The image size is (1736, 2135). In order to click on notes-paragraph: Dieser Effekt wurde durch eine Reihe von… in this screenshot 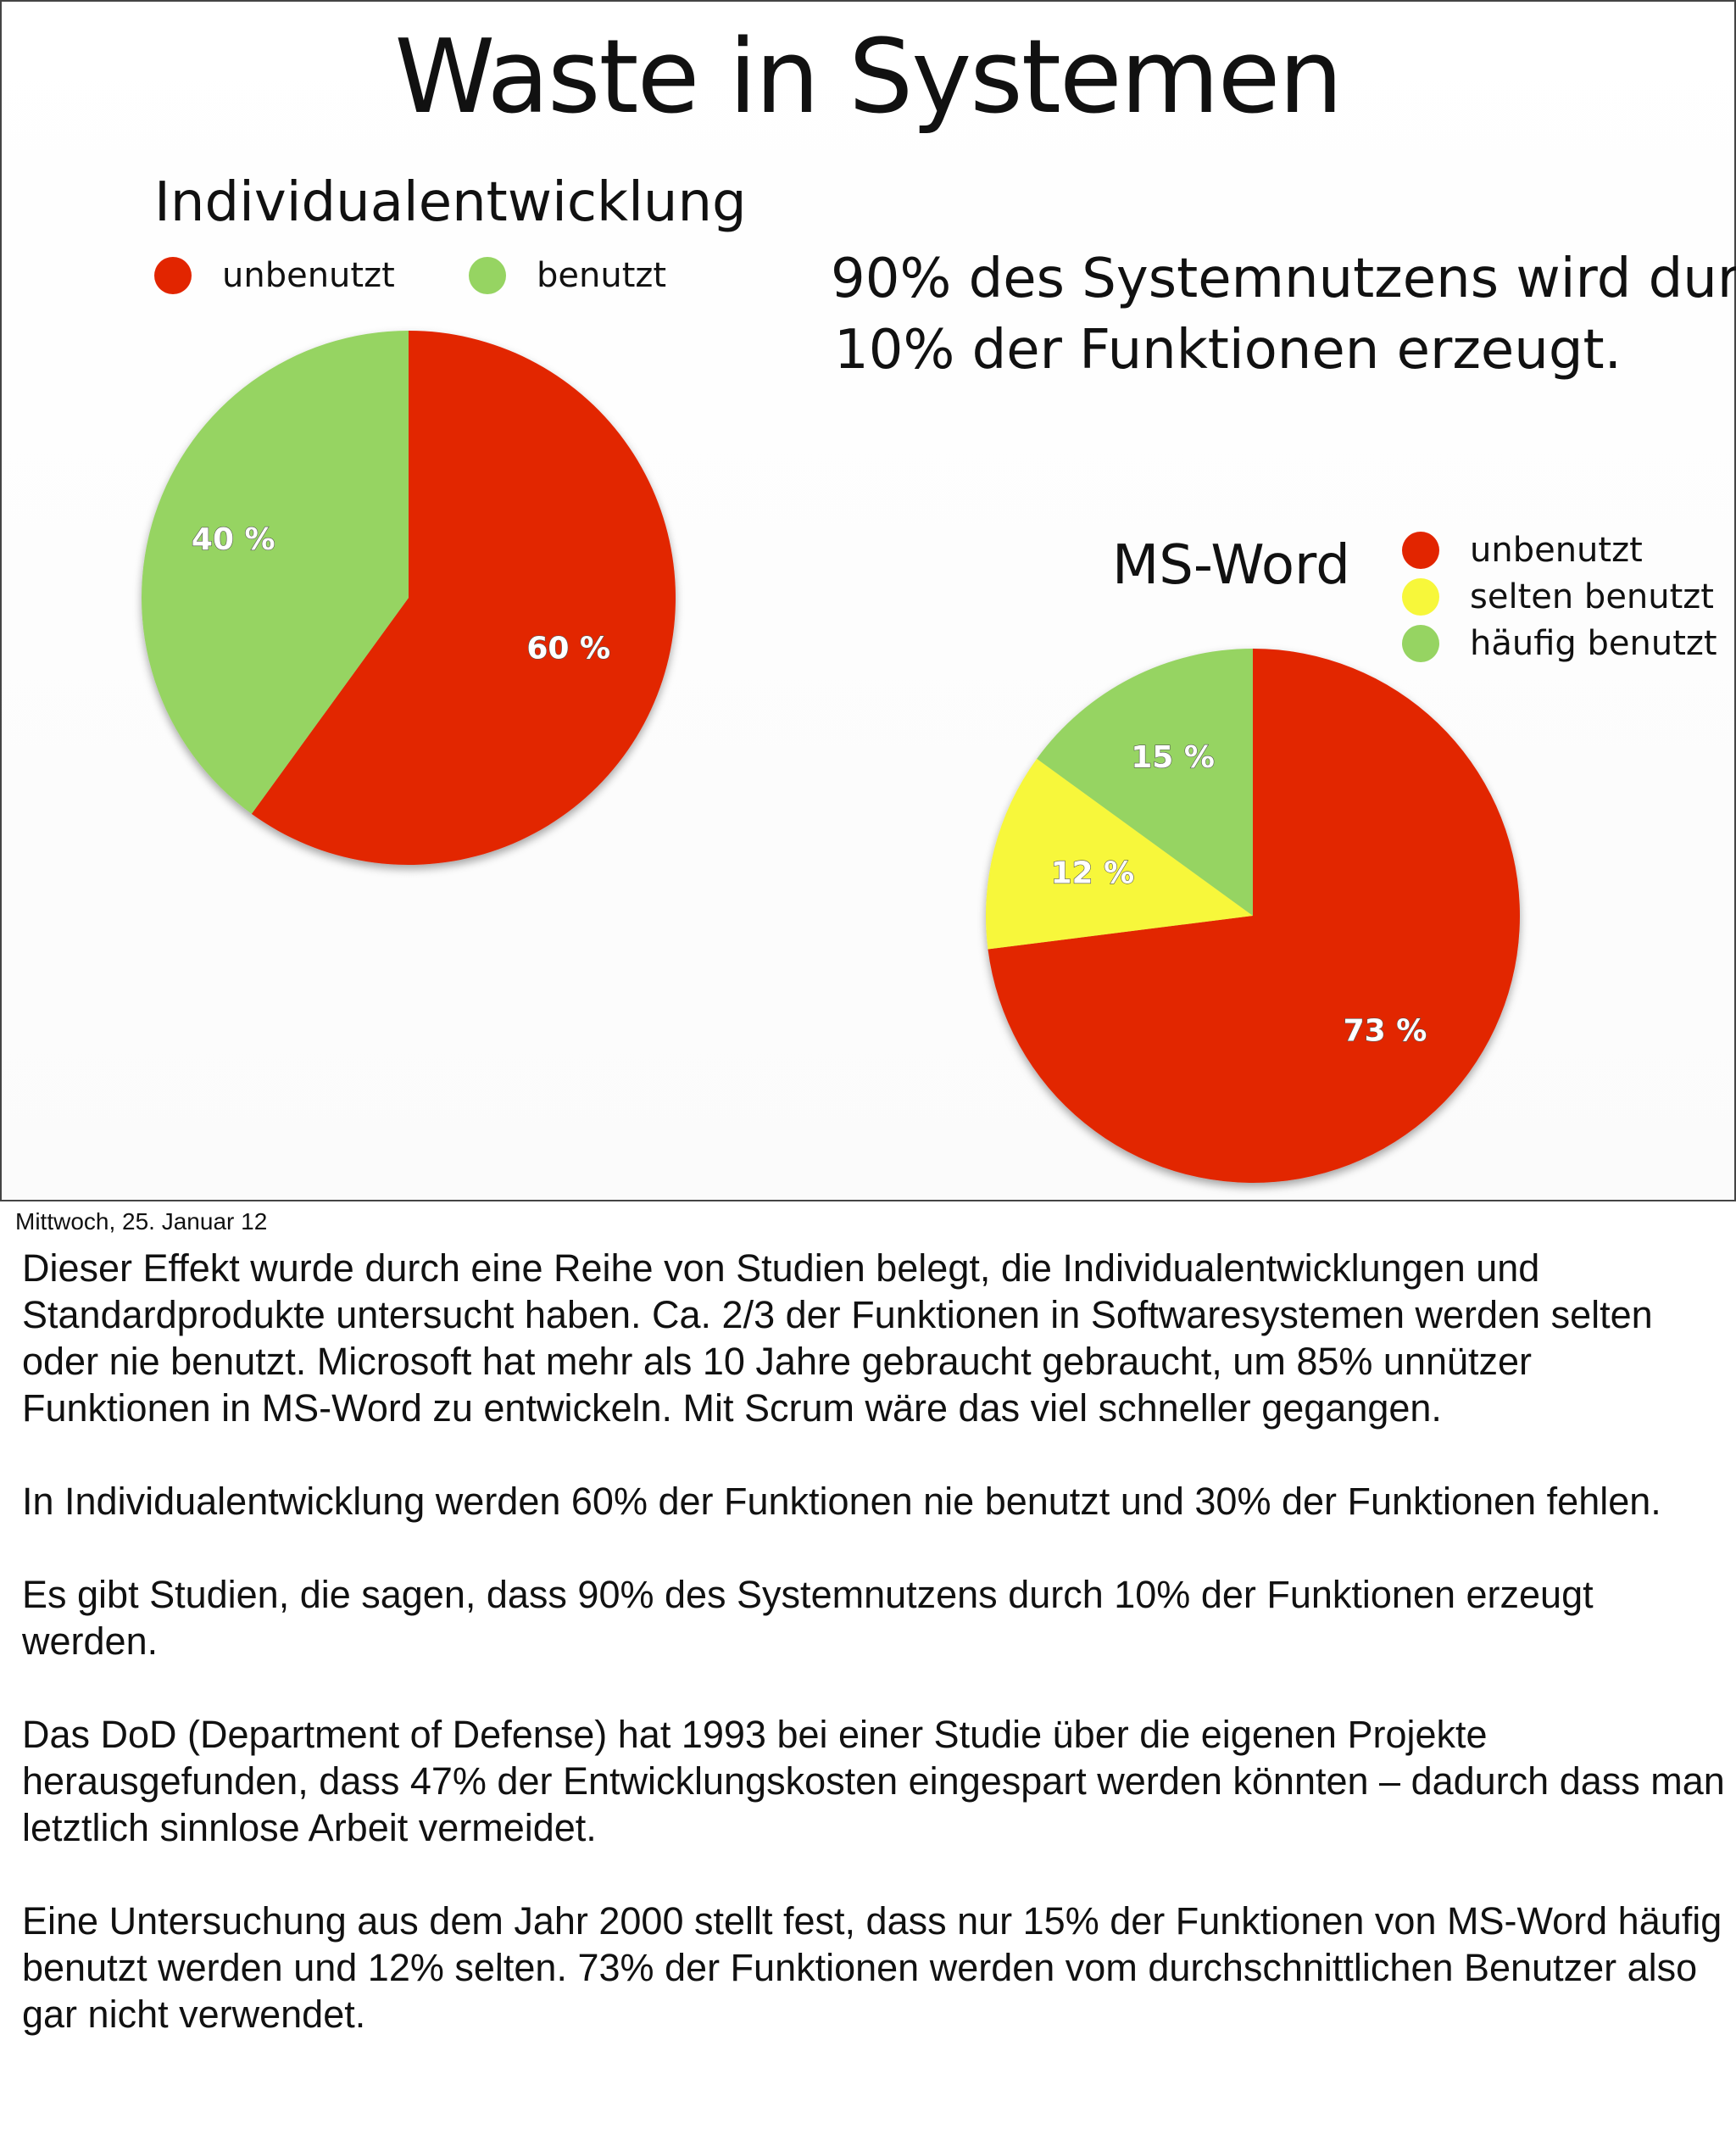, I will do `click(837, 1338)`.